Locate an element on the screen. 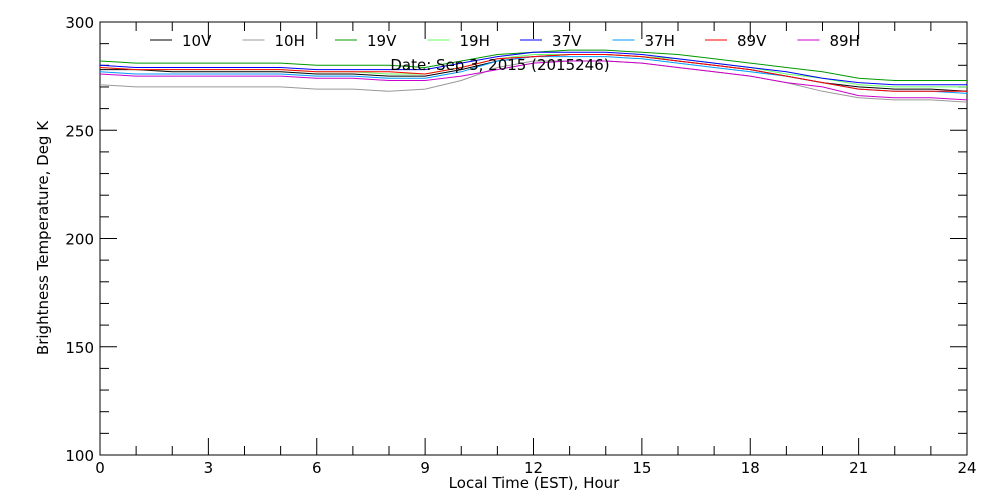 The height and width of the screenshot is (504, 1000). legend-label-37v: 37V is located at coordinates (567, 41).